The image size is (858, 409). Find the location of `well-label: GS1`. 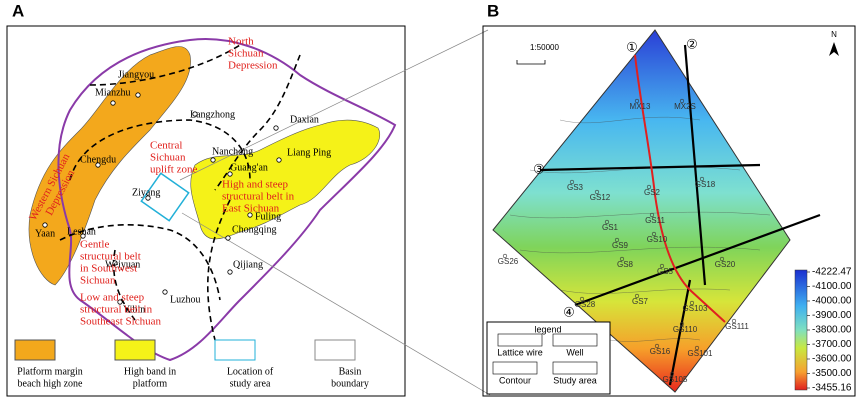

well-label: GS1 is located at coordinates (610, 227).